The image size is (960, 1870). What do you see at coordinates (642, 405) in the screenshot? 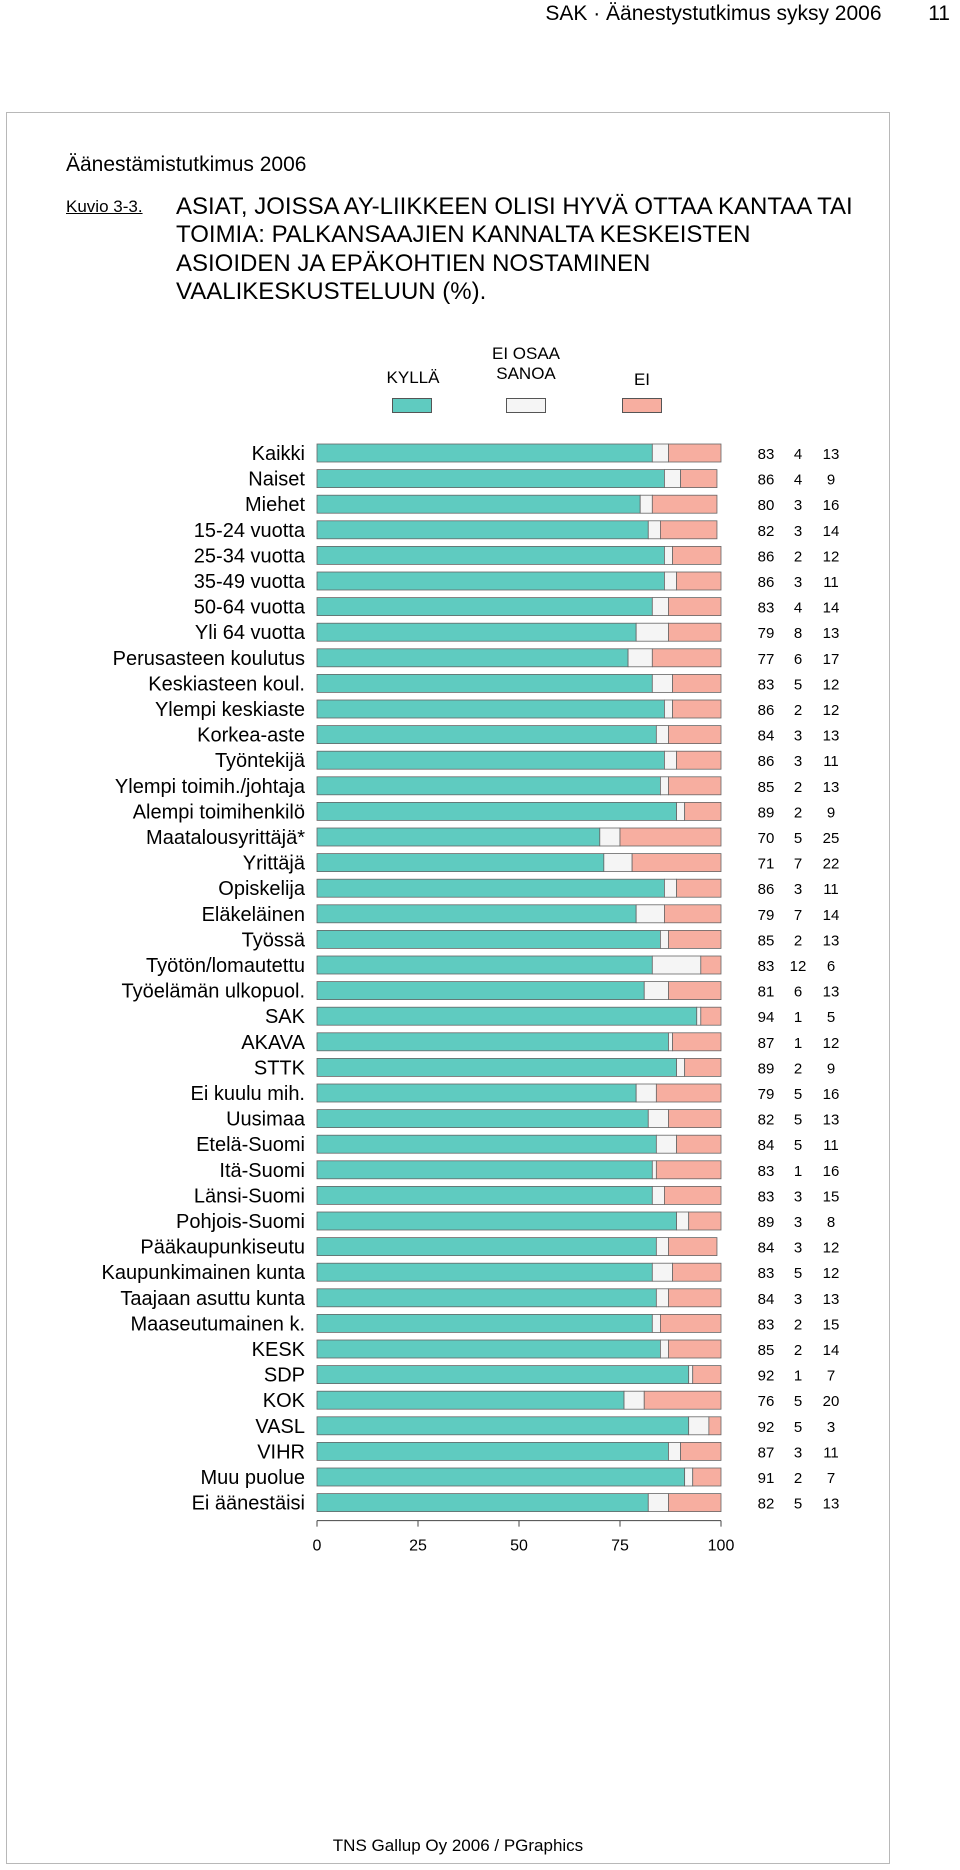
I see `legend-swatch-ei` at bounding box center [642, 405].